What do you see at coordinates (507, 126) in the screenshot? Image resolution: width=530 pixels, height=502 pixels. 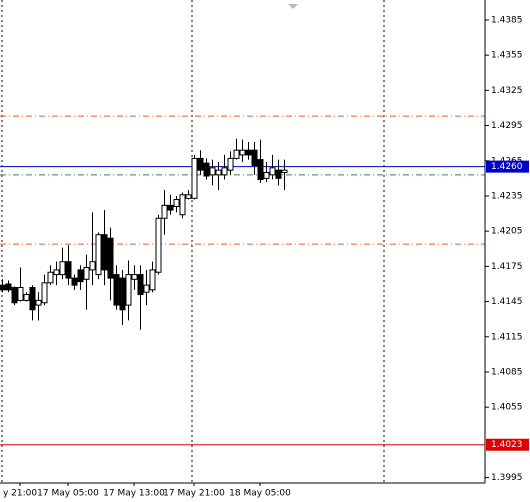 I see `y-tick-label: 1.4295` at bounding box center [507, 126].